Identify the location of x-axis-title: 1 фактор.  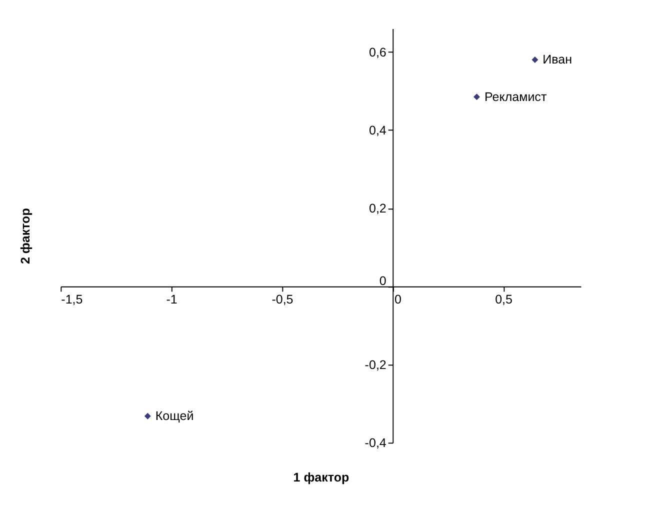
(321, 477).